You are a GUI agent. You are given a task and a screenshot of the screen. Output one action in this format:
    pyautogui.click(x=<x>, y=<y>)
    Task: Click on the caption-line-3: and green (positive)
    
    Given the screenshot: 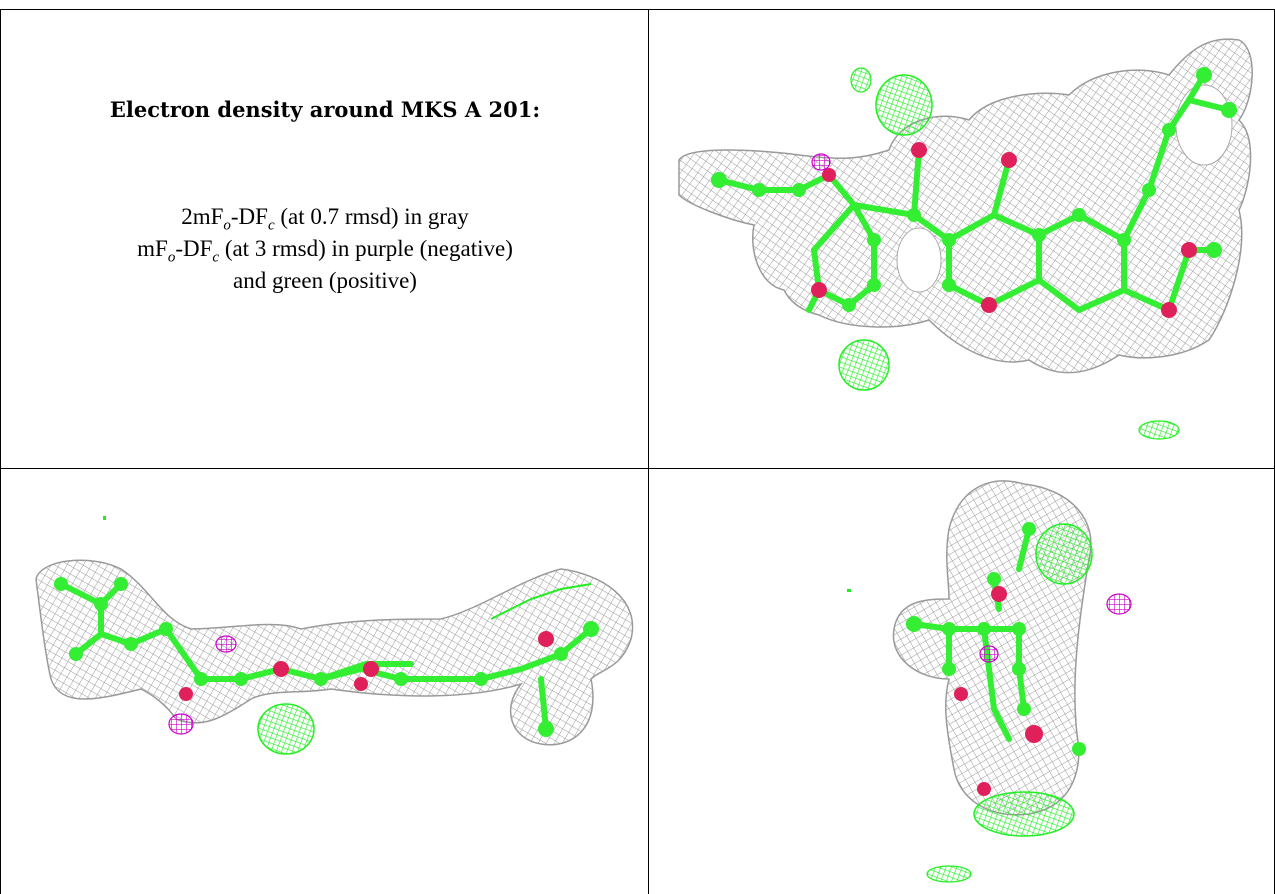 What is the action you would take?
    pyautogui.click(x=325, y=280)
    